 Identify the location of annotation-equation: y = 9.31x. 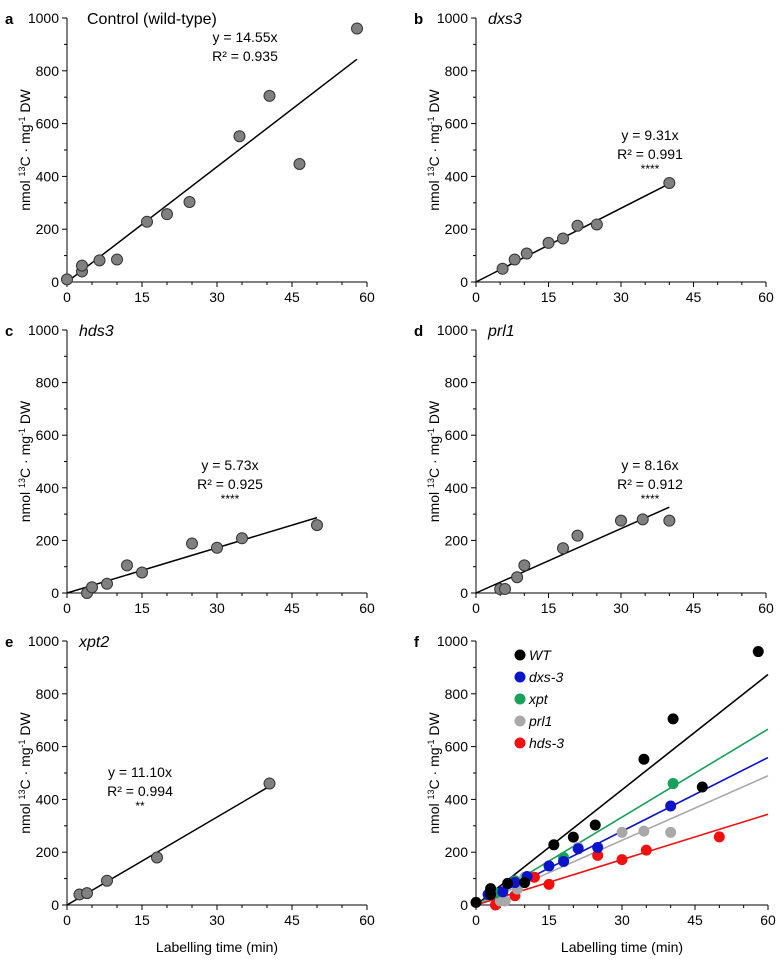
(649, 135).